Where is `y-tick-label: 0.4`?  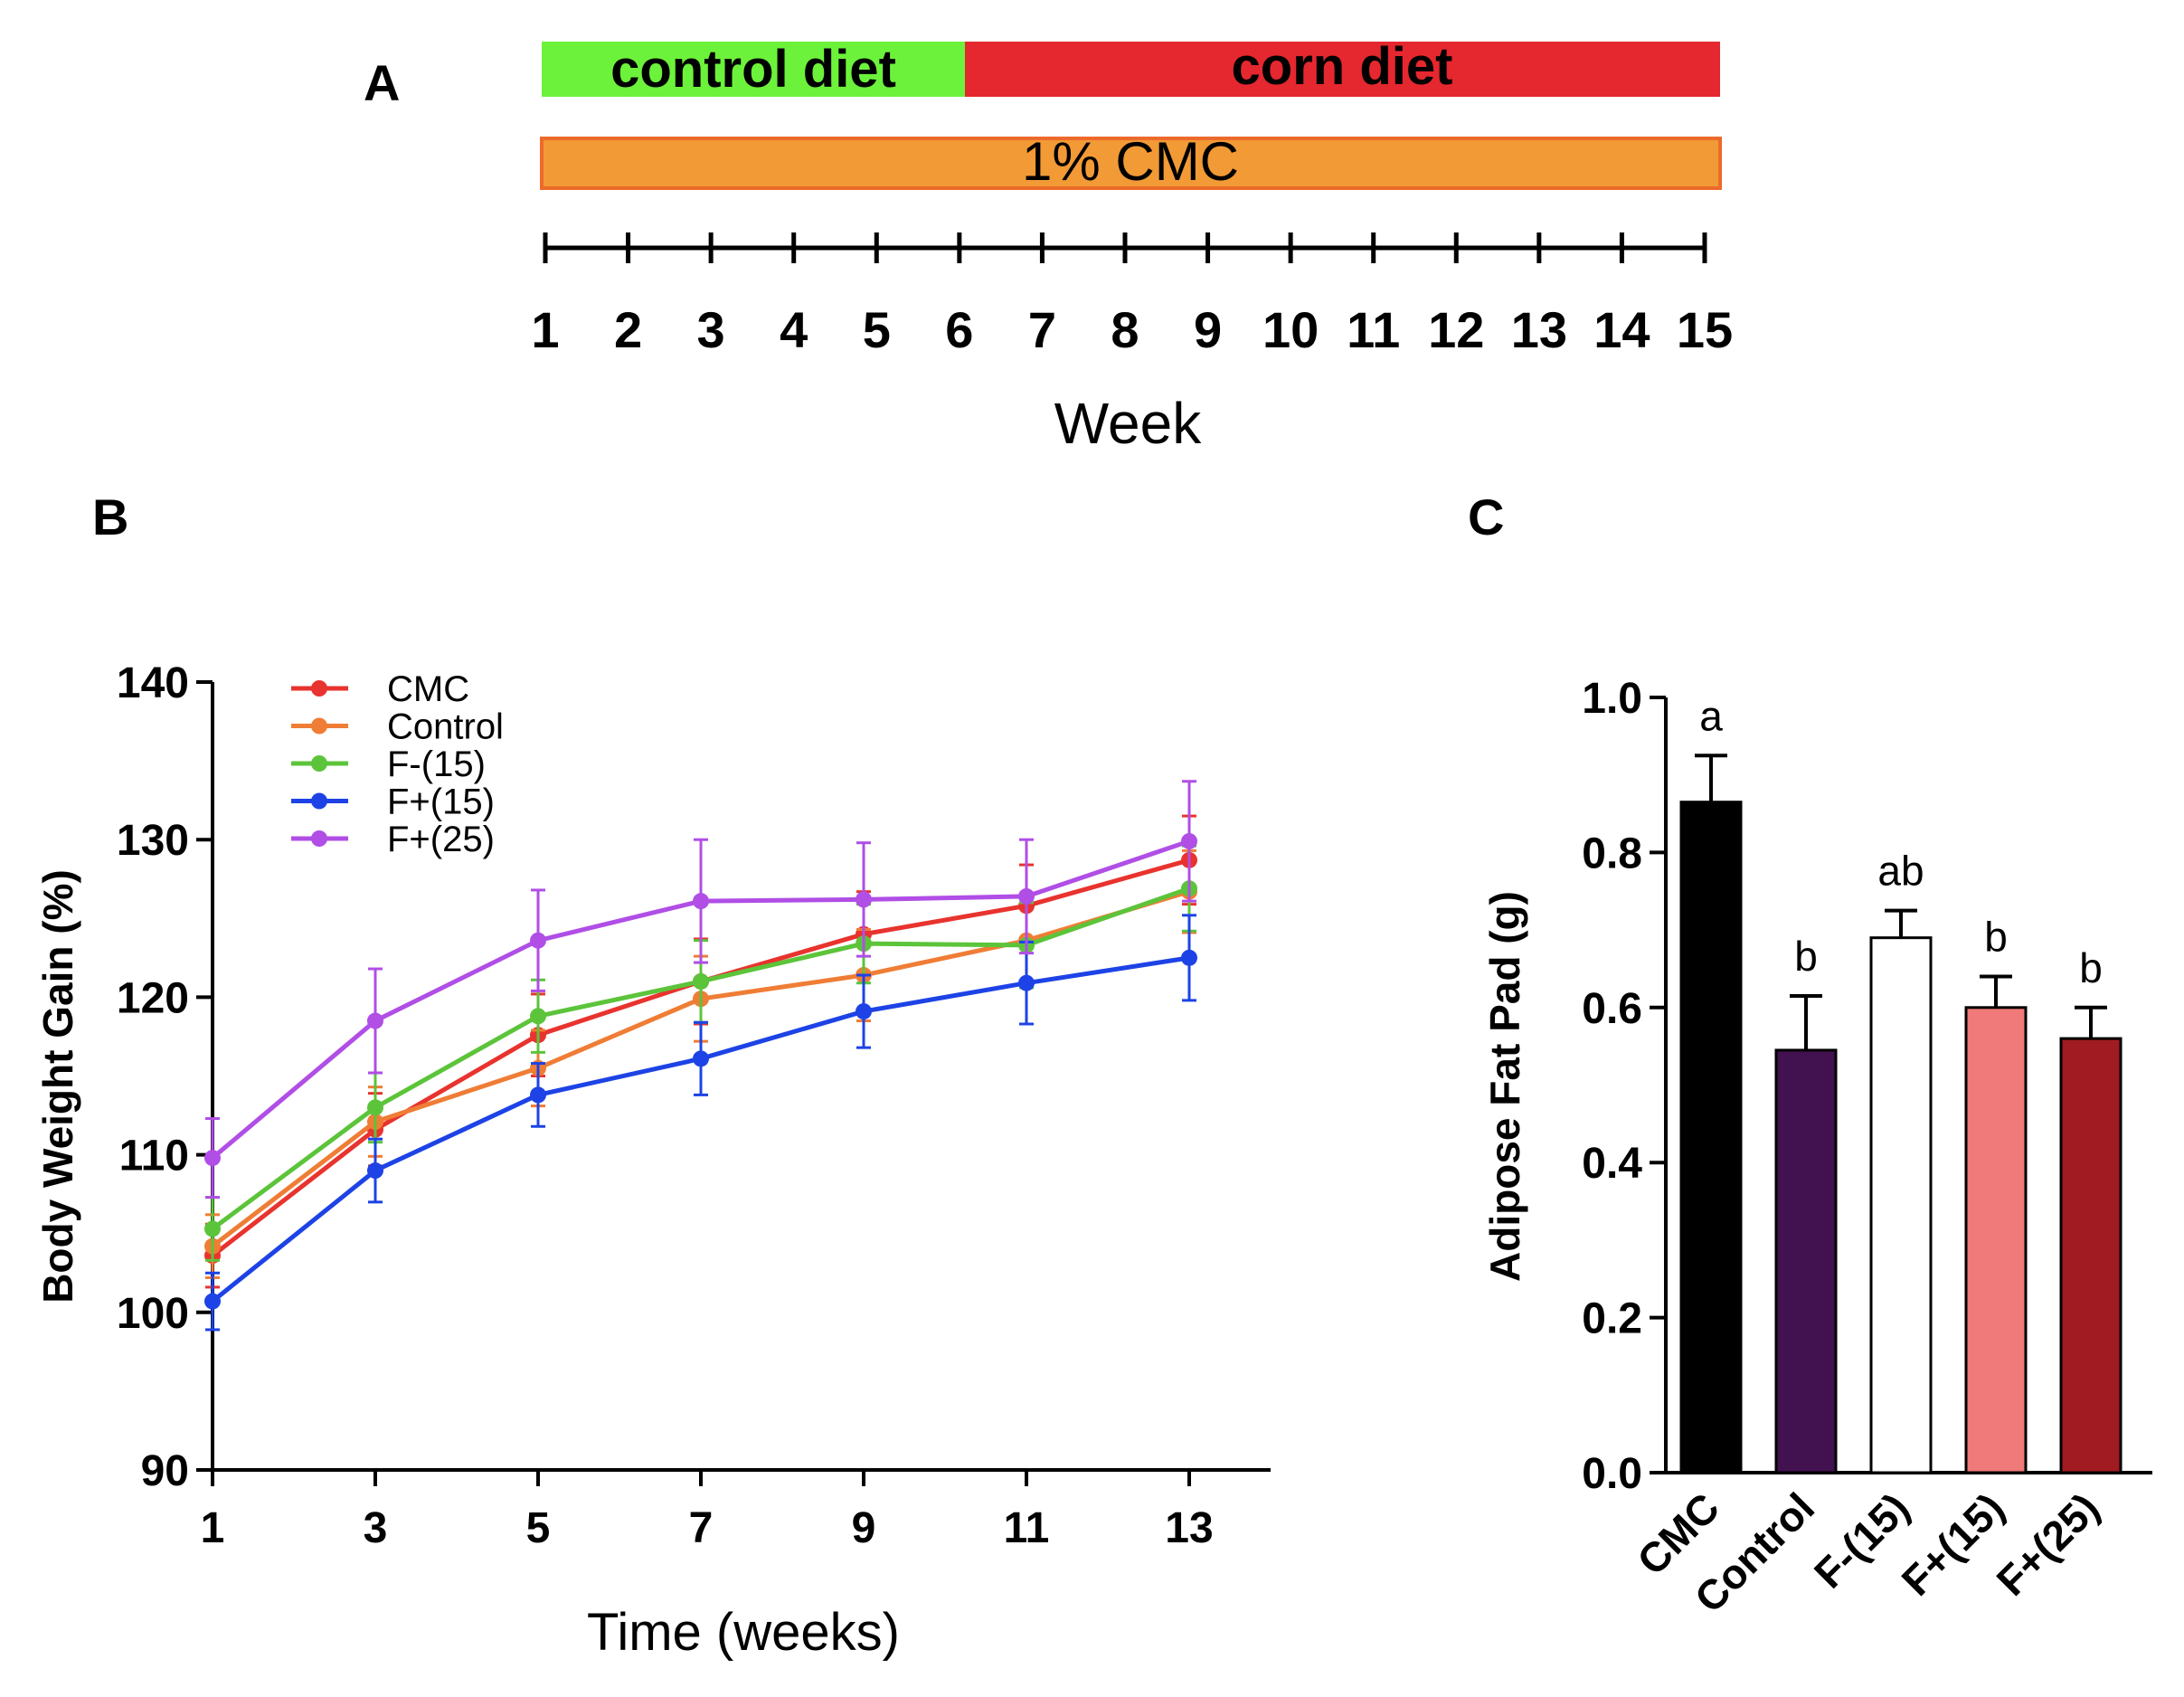
y-tick-label: 0.4 is located at coordinates (1612, 1164).